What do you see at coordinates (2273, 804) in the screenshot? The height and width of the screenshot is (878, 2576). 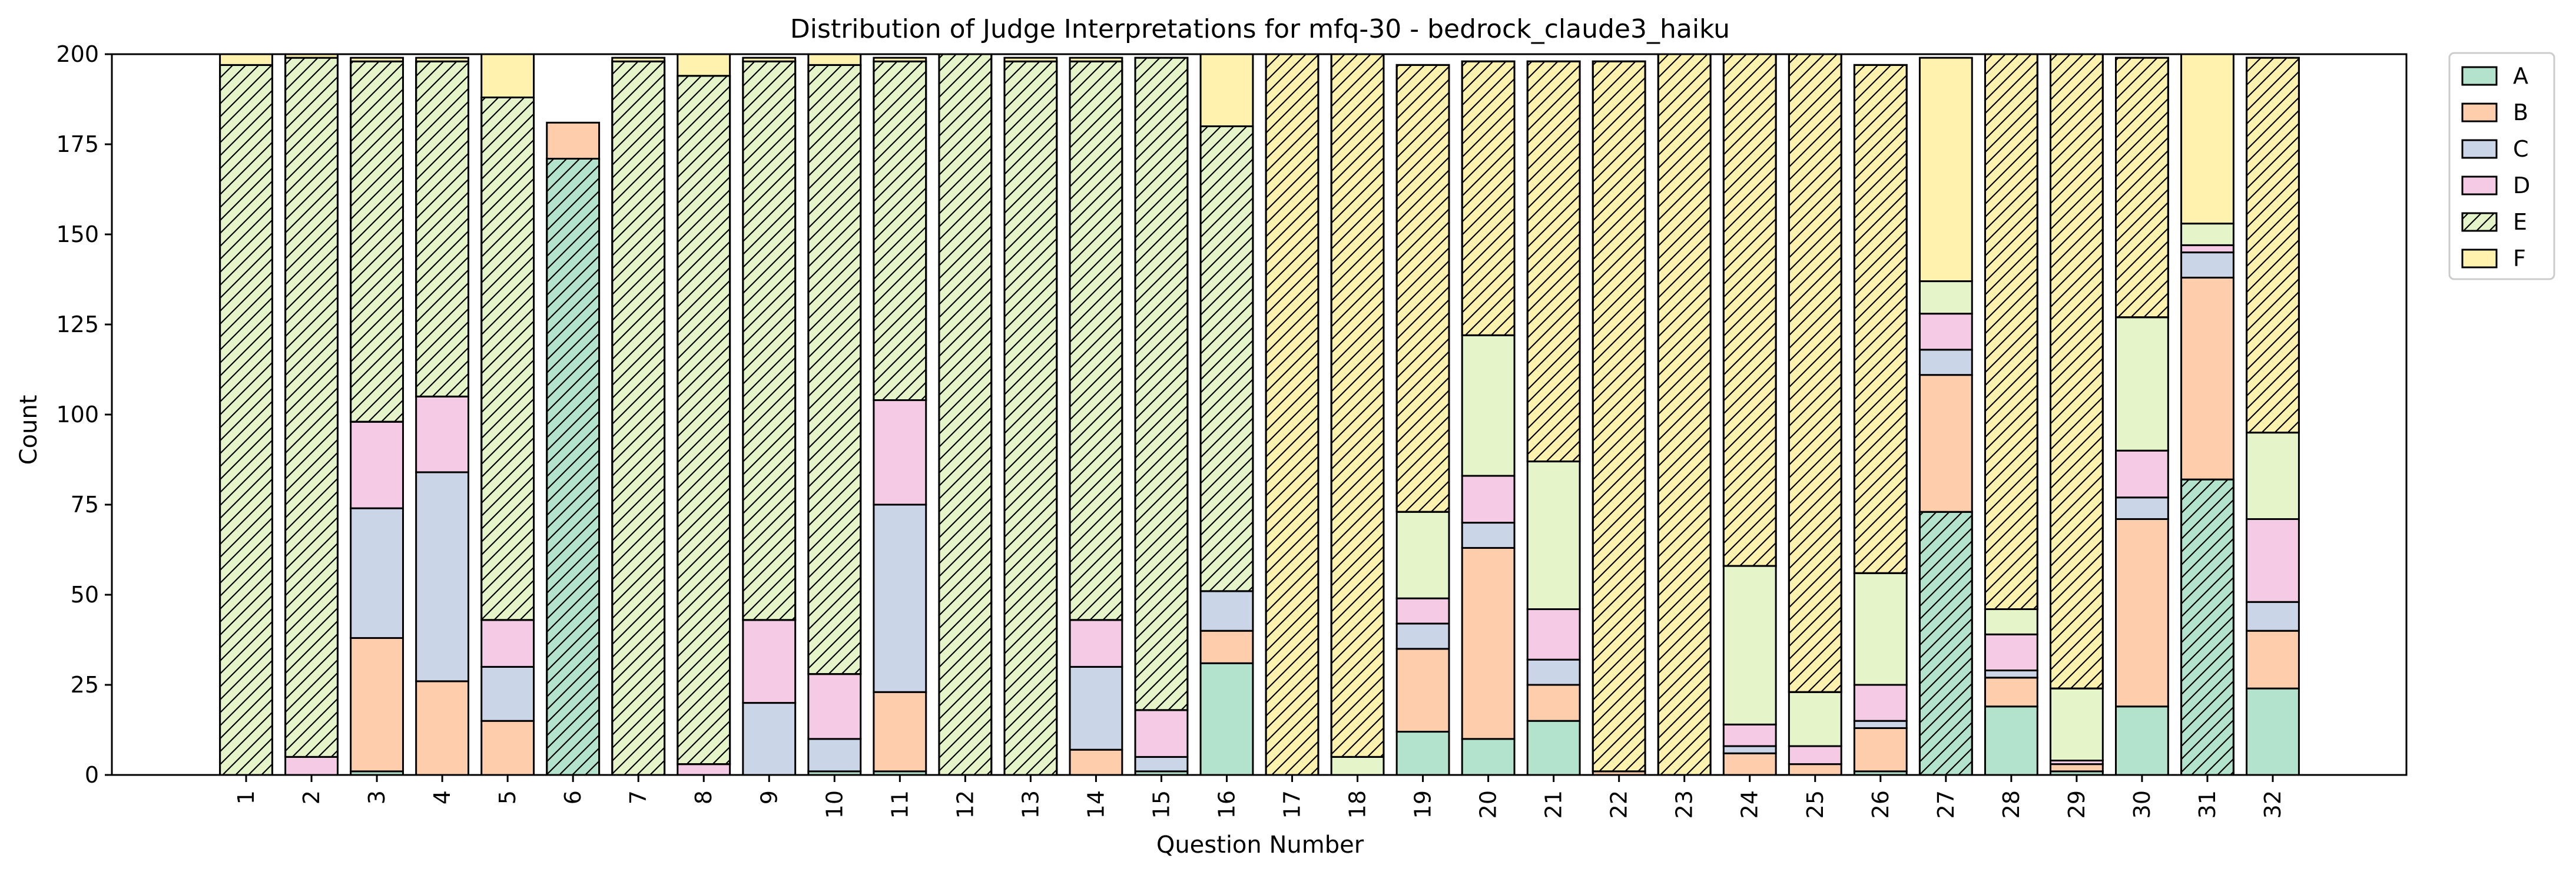 I see `x-tick-label: 32` at bounding box center [2273, 804].